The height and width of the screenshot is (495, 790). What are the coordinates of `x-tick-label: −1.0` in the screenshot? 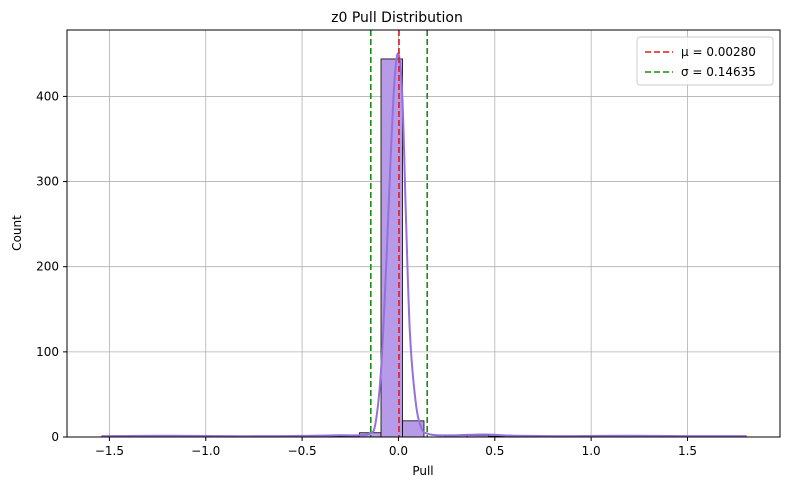 It's located at (205, 451).